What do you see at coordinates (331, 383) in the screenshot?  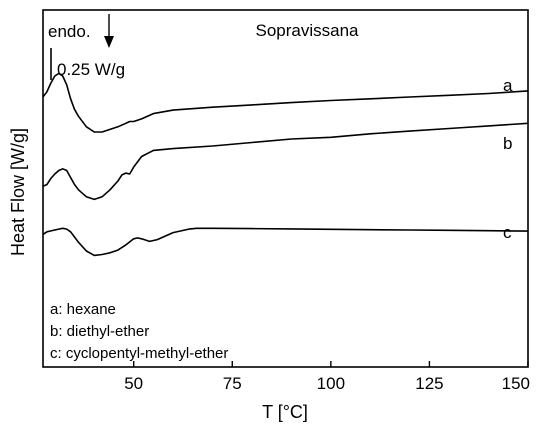 I see `x-tick-label: 100` at bounding box center [331, 383].